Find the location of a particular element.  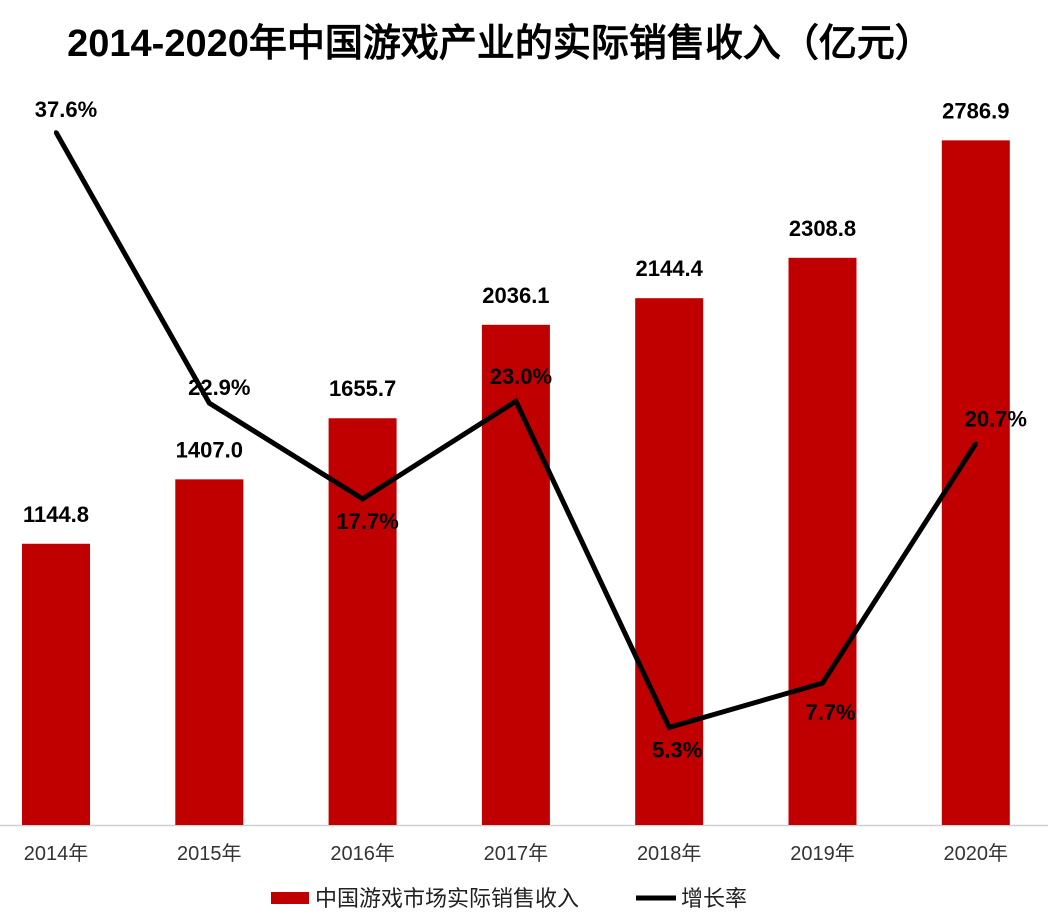

x-tick-label: 2017年 is located at coordinates (516, 853).